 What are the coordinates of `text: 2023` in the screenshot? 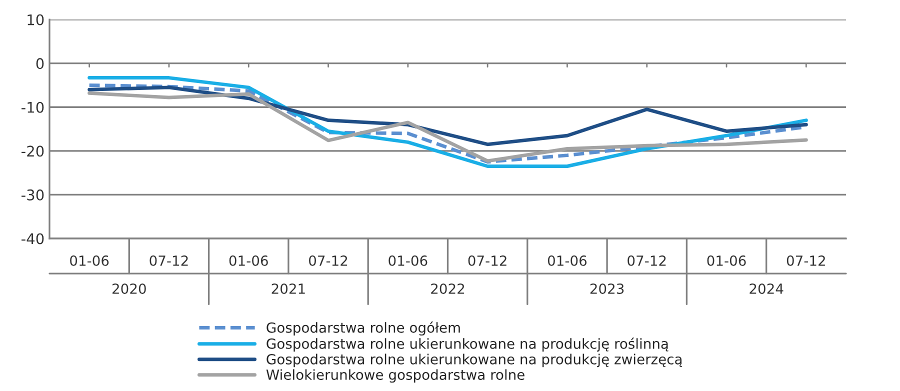 It's located at (607, 288).